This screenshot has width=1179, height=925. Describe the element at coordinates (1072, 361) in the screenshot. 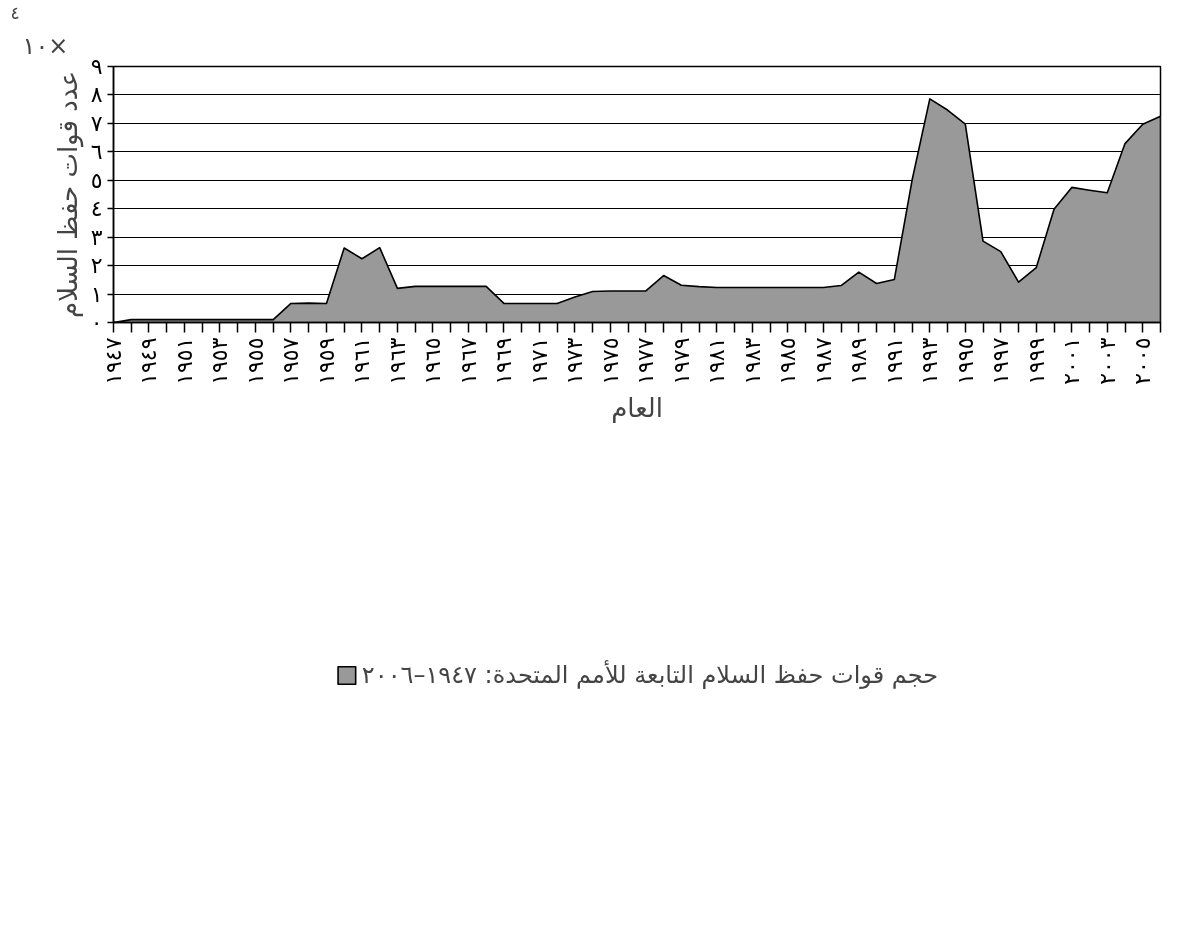

I see `x-tick-label: ٢٠٠١` at that location.